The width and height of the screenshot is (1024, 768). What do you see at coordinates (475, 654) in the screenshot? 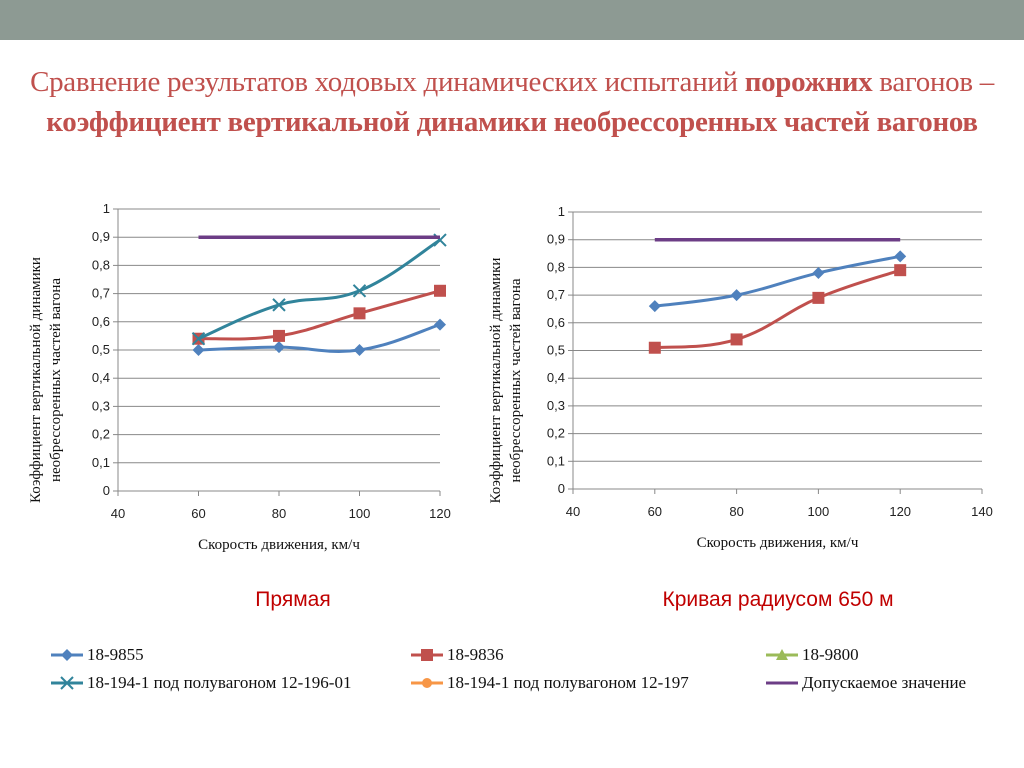
I see `legend-label: 18-9836` at bounding box center [475, 654].